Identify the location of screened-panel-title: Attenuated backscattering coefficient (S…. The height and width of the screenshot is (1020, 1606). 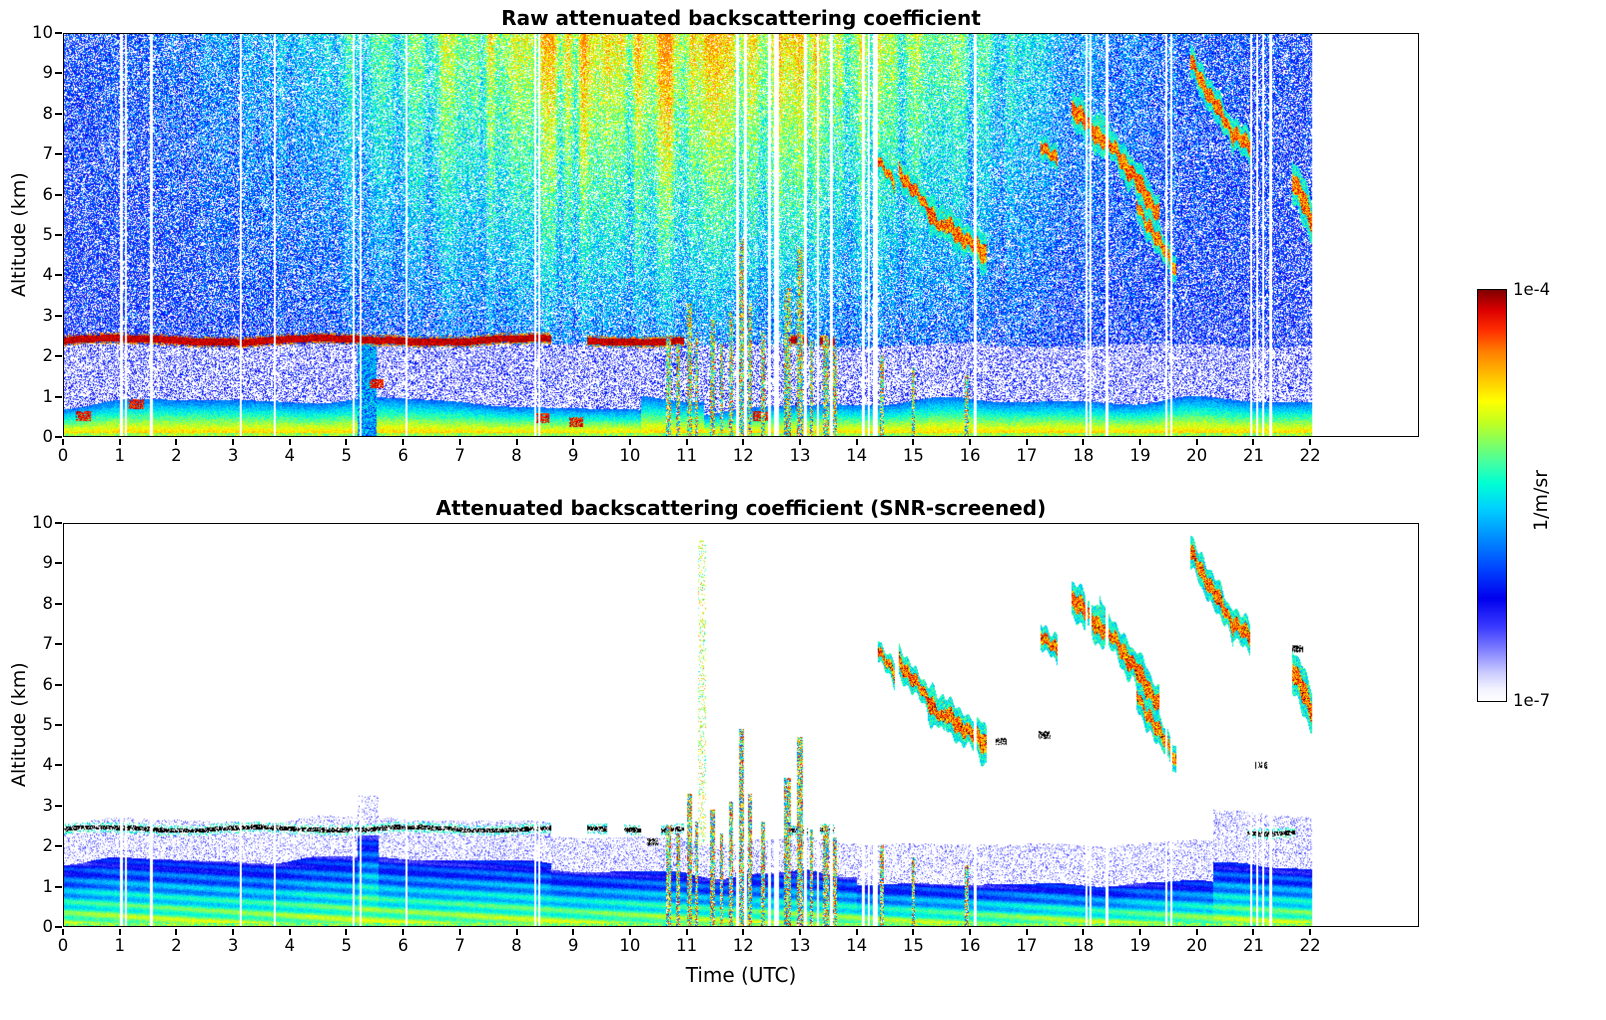
(741, 508).